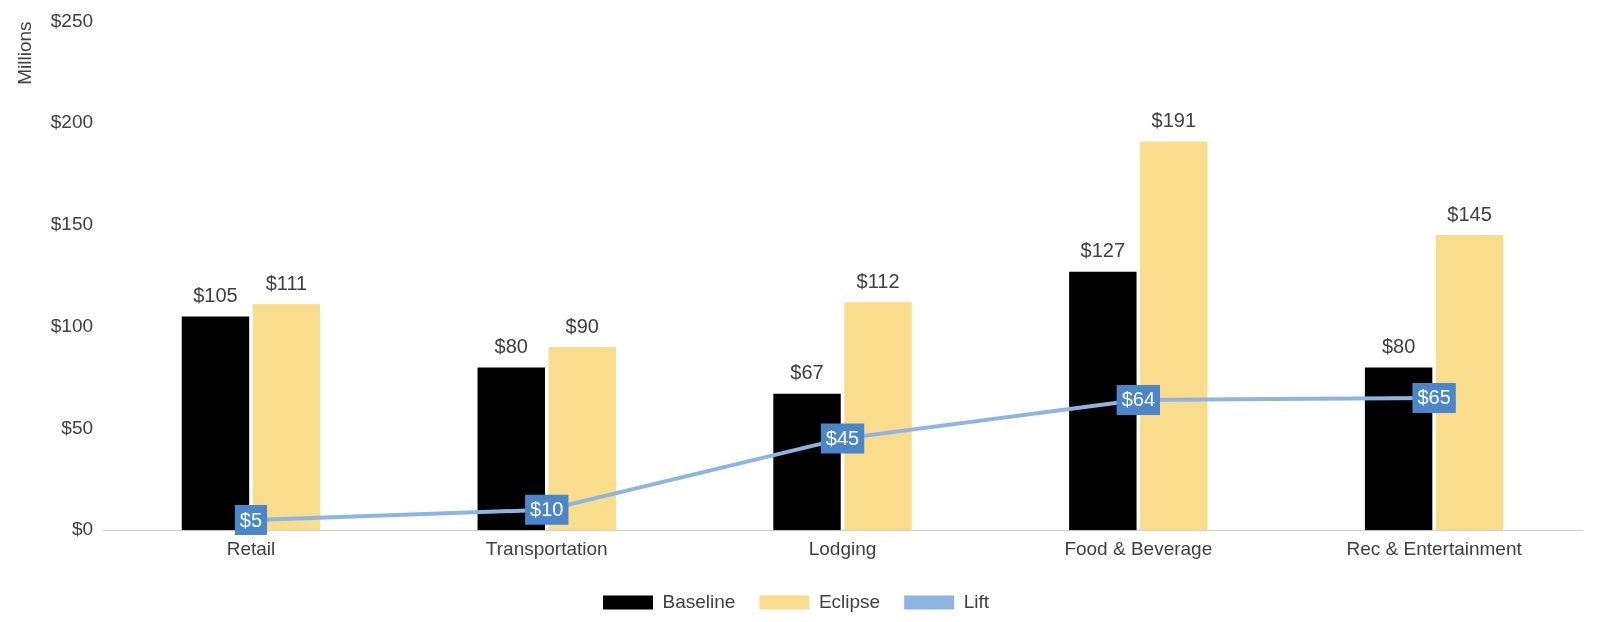  Describe the element at coordinates (24, 53) in the screenshot. I see `y-axis-title: Millions` at that location.